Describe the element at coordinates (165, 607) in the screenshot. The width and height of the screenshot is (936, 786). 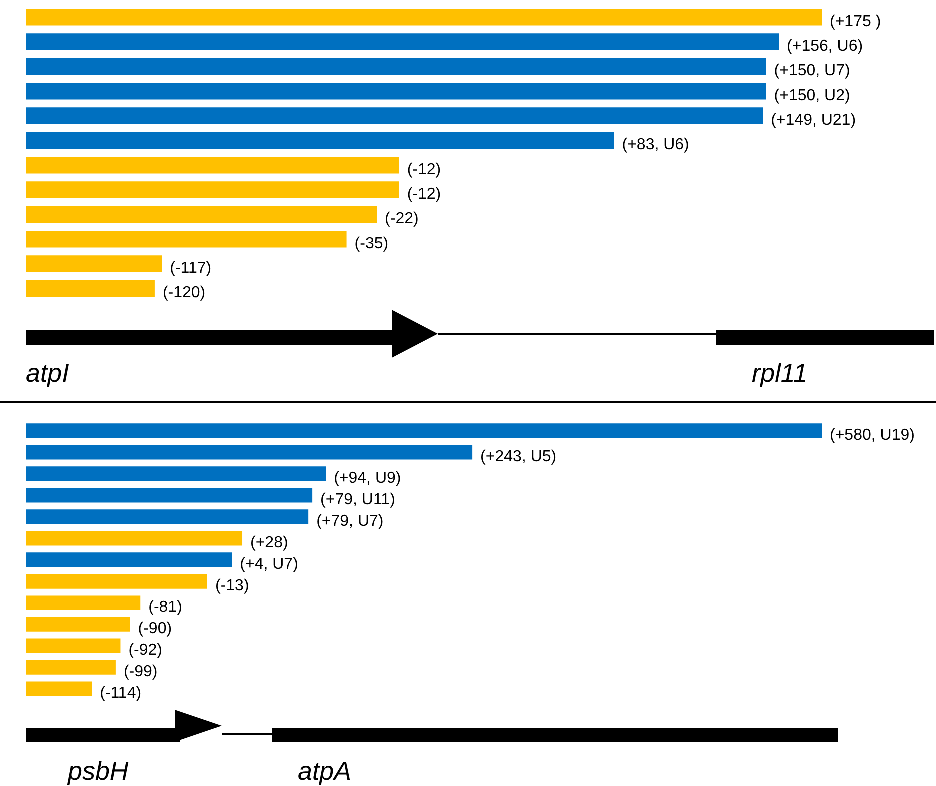
I see `annotation: (-81)` at that location.